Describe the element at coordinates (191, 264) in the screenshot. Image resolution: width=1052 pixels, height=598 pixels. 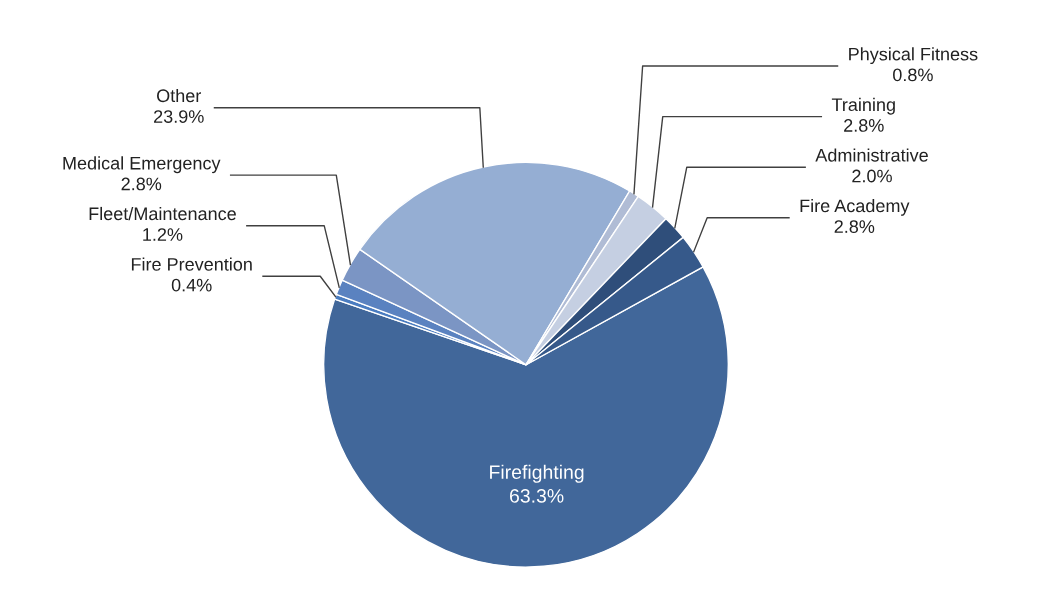
I see `slice-label: Fire Prevention` at that location.